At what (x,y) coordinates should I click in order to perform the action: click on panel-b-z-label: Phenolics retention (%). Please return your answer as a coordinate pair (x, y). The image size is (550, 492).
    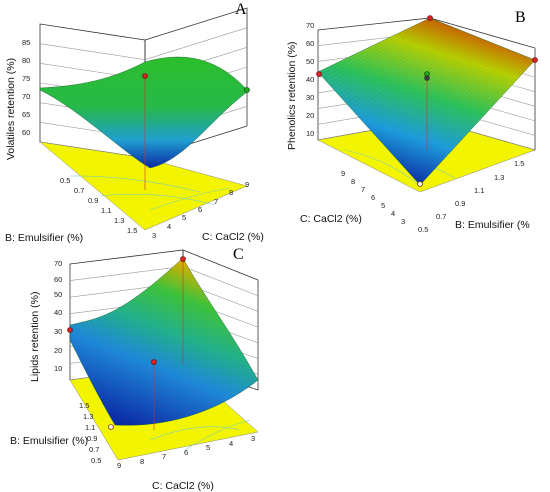
    Looking at the image, I should click on (292, 95).